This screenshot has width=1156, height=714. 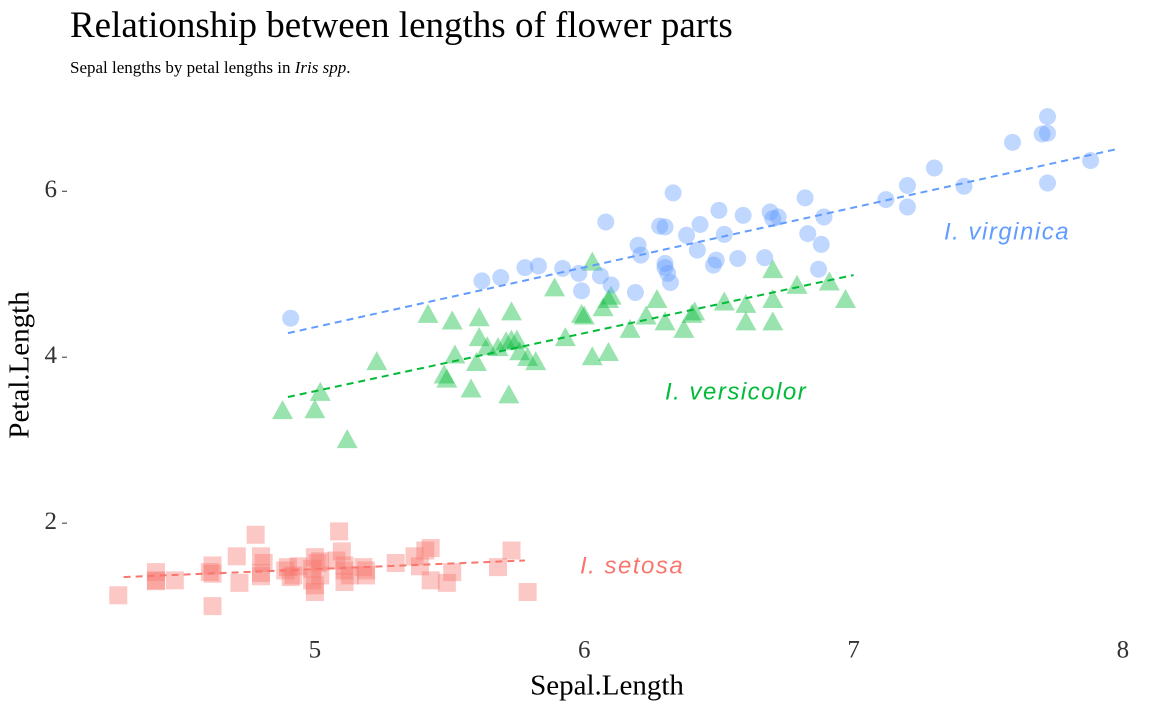 What do you see at coordinates (20, 365) in the screenshot?
I see `y-axis-label: Petal.Length` at bounding box center [20, 365].